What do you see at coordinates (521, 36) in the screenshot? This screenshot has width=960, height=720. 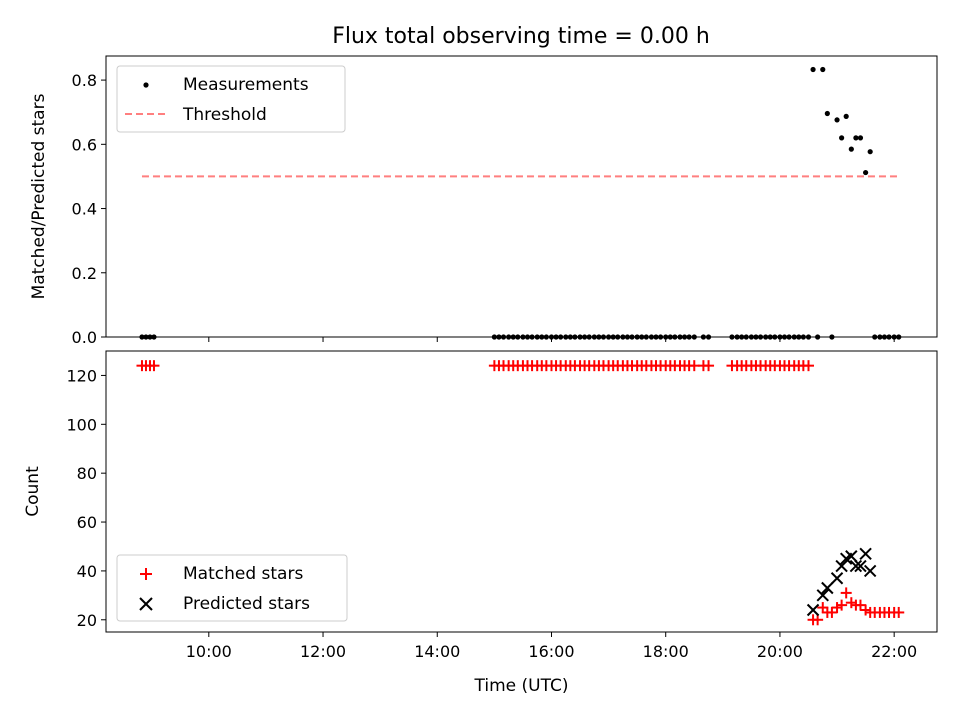 I see `chart-title: Flux total observing time = 0.00 h` at bounding box center [521, 36].